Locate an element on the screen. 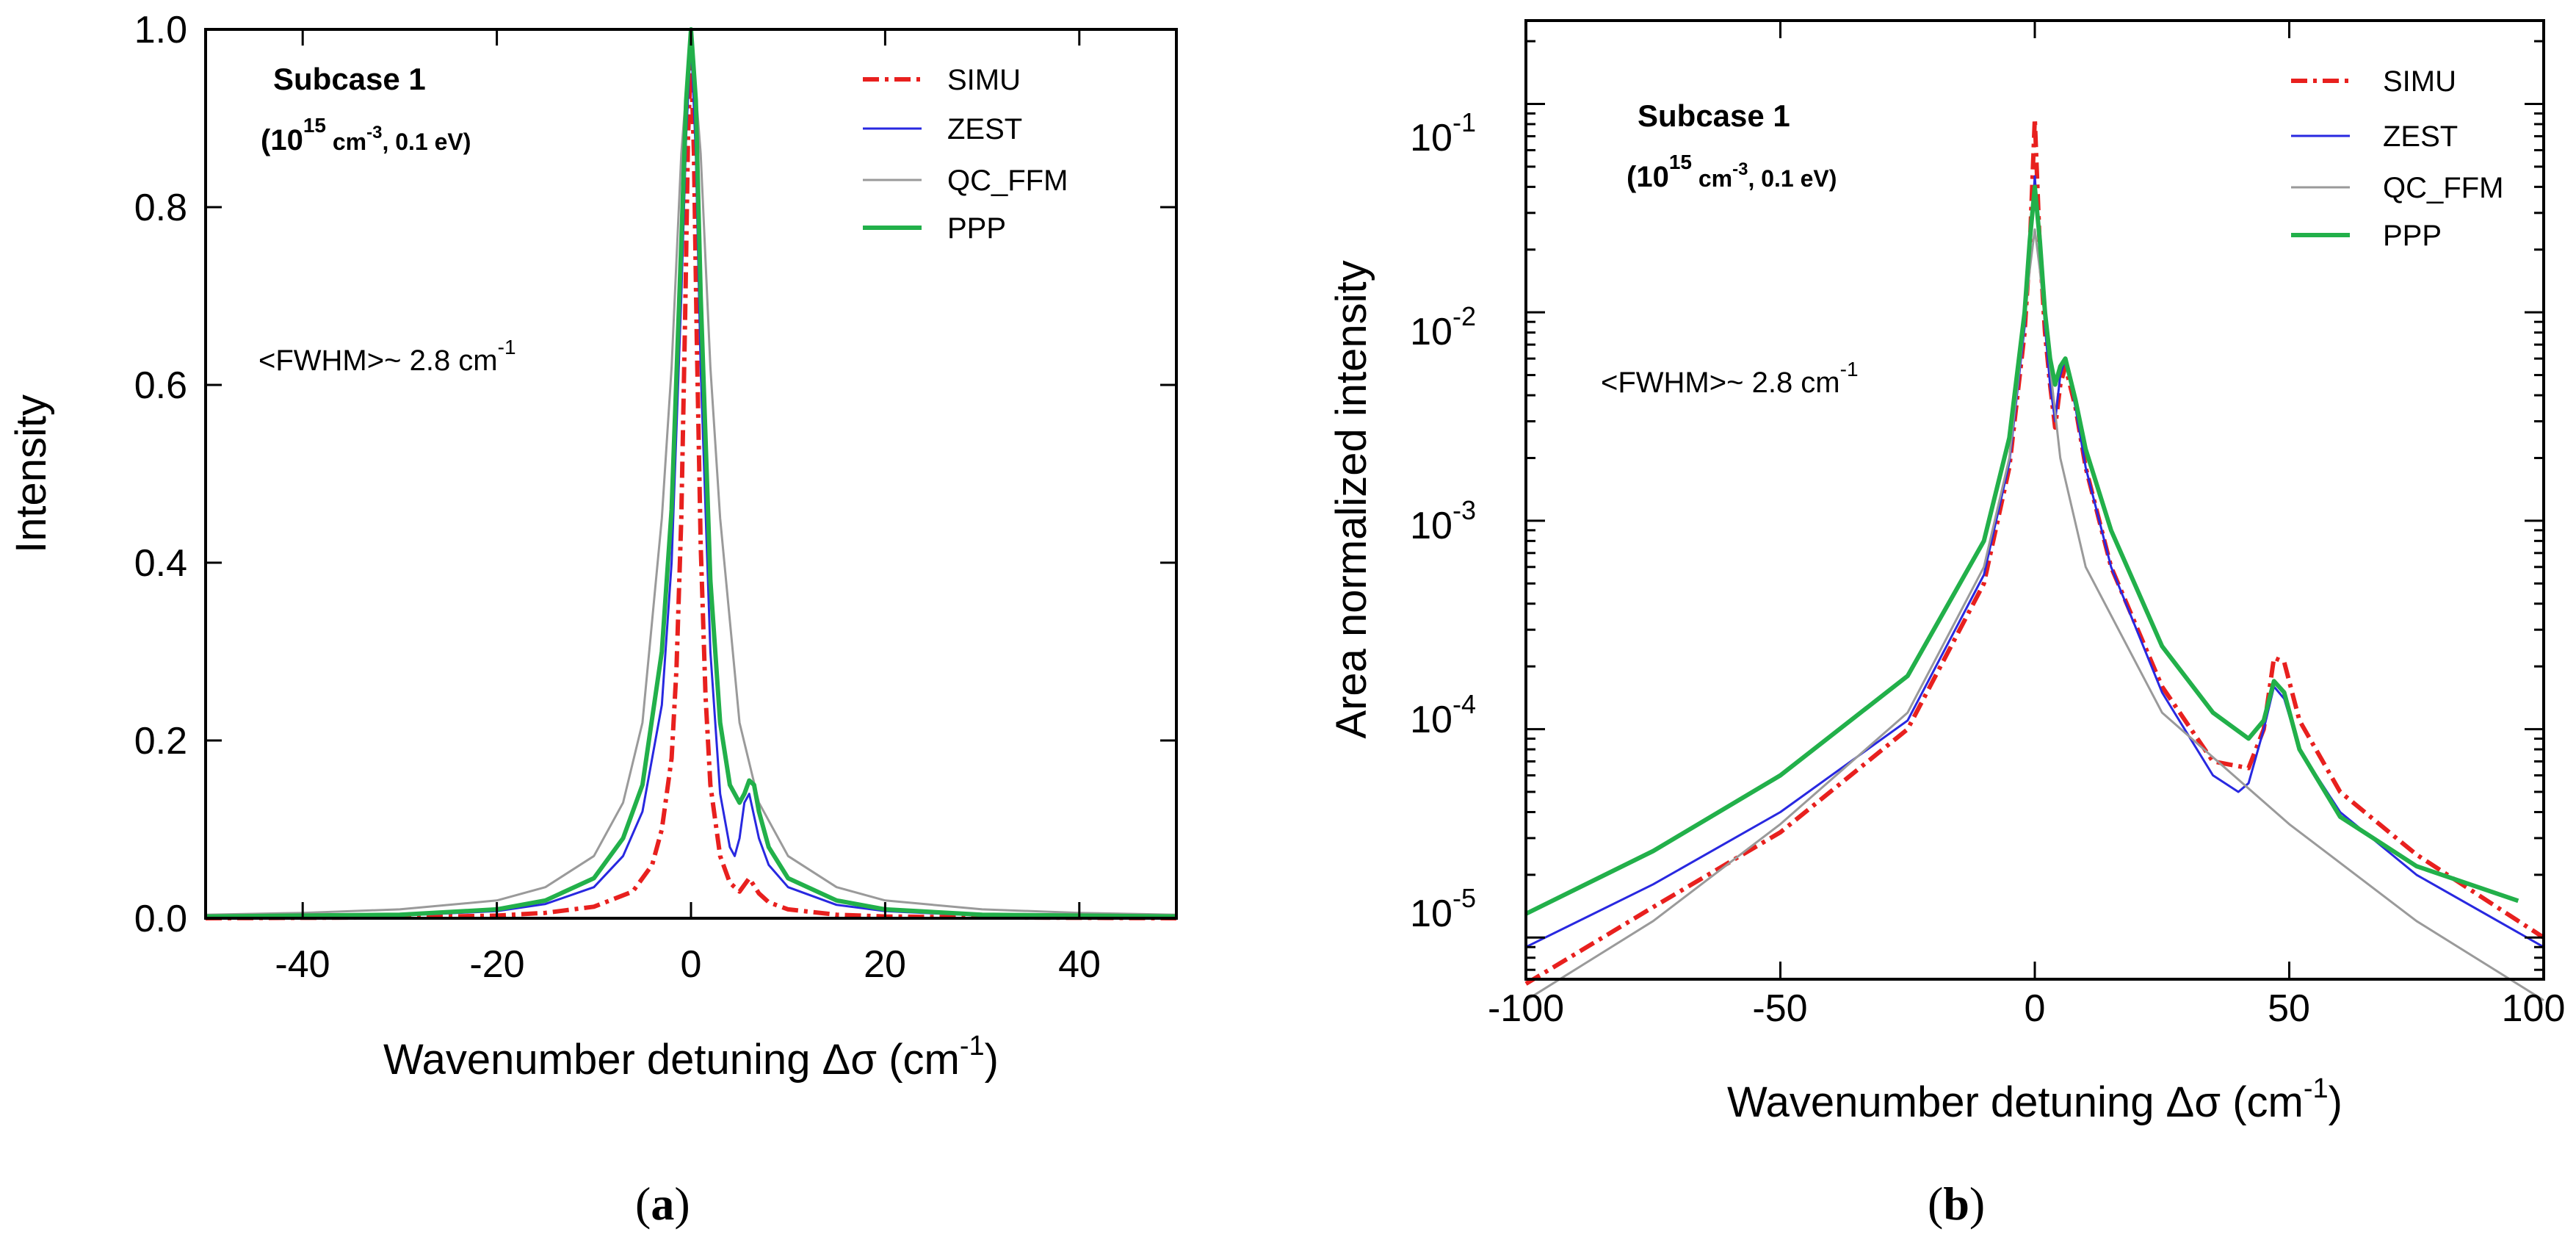 Image resolution: width=2576 pixels, height=1240 pixels. panel-b-ytick-label: 10⁻³ is located at coordinates (1443, 521).